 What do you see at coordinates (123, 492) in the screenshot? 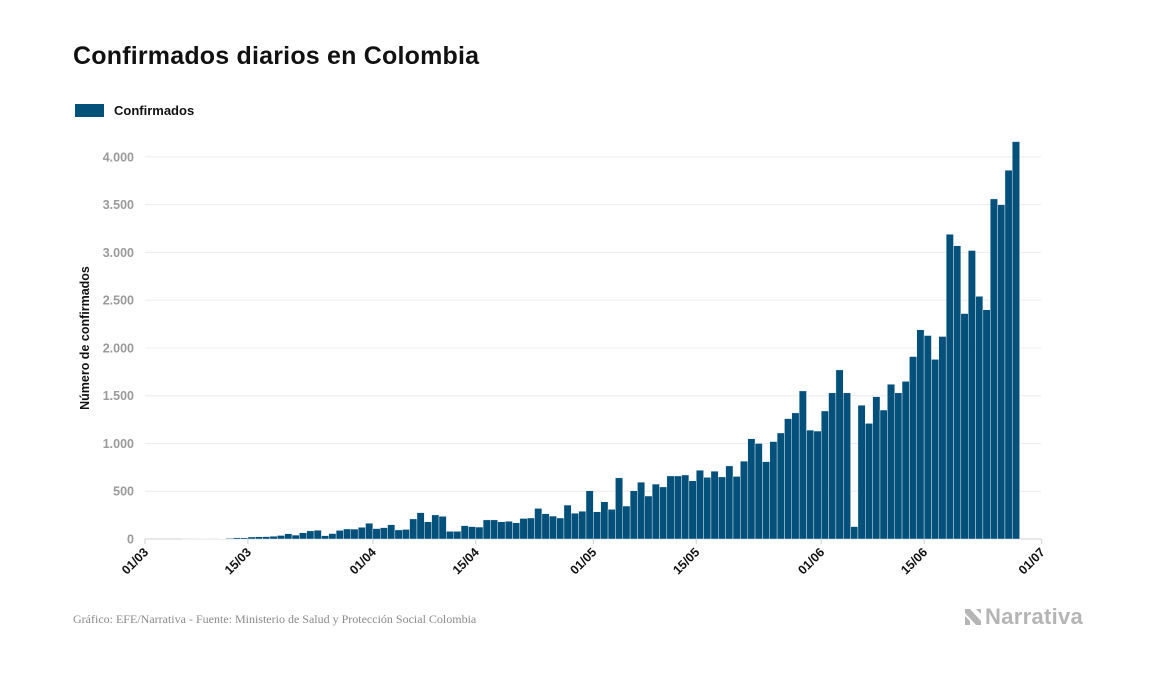
I see `y-tick-label: 500` at bounding box center [123, 492].